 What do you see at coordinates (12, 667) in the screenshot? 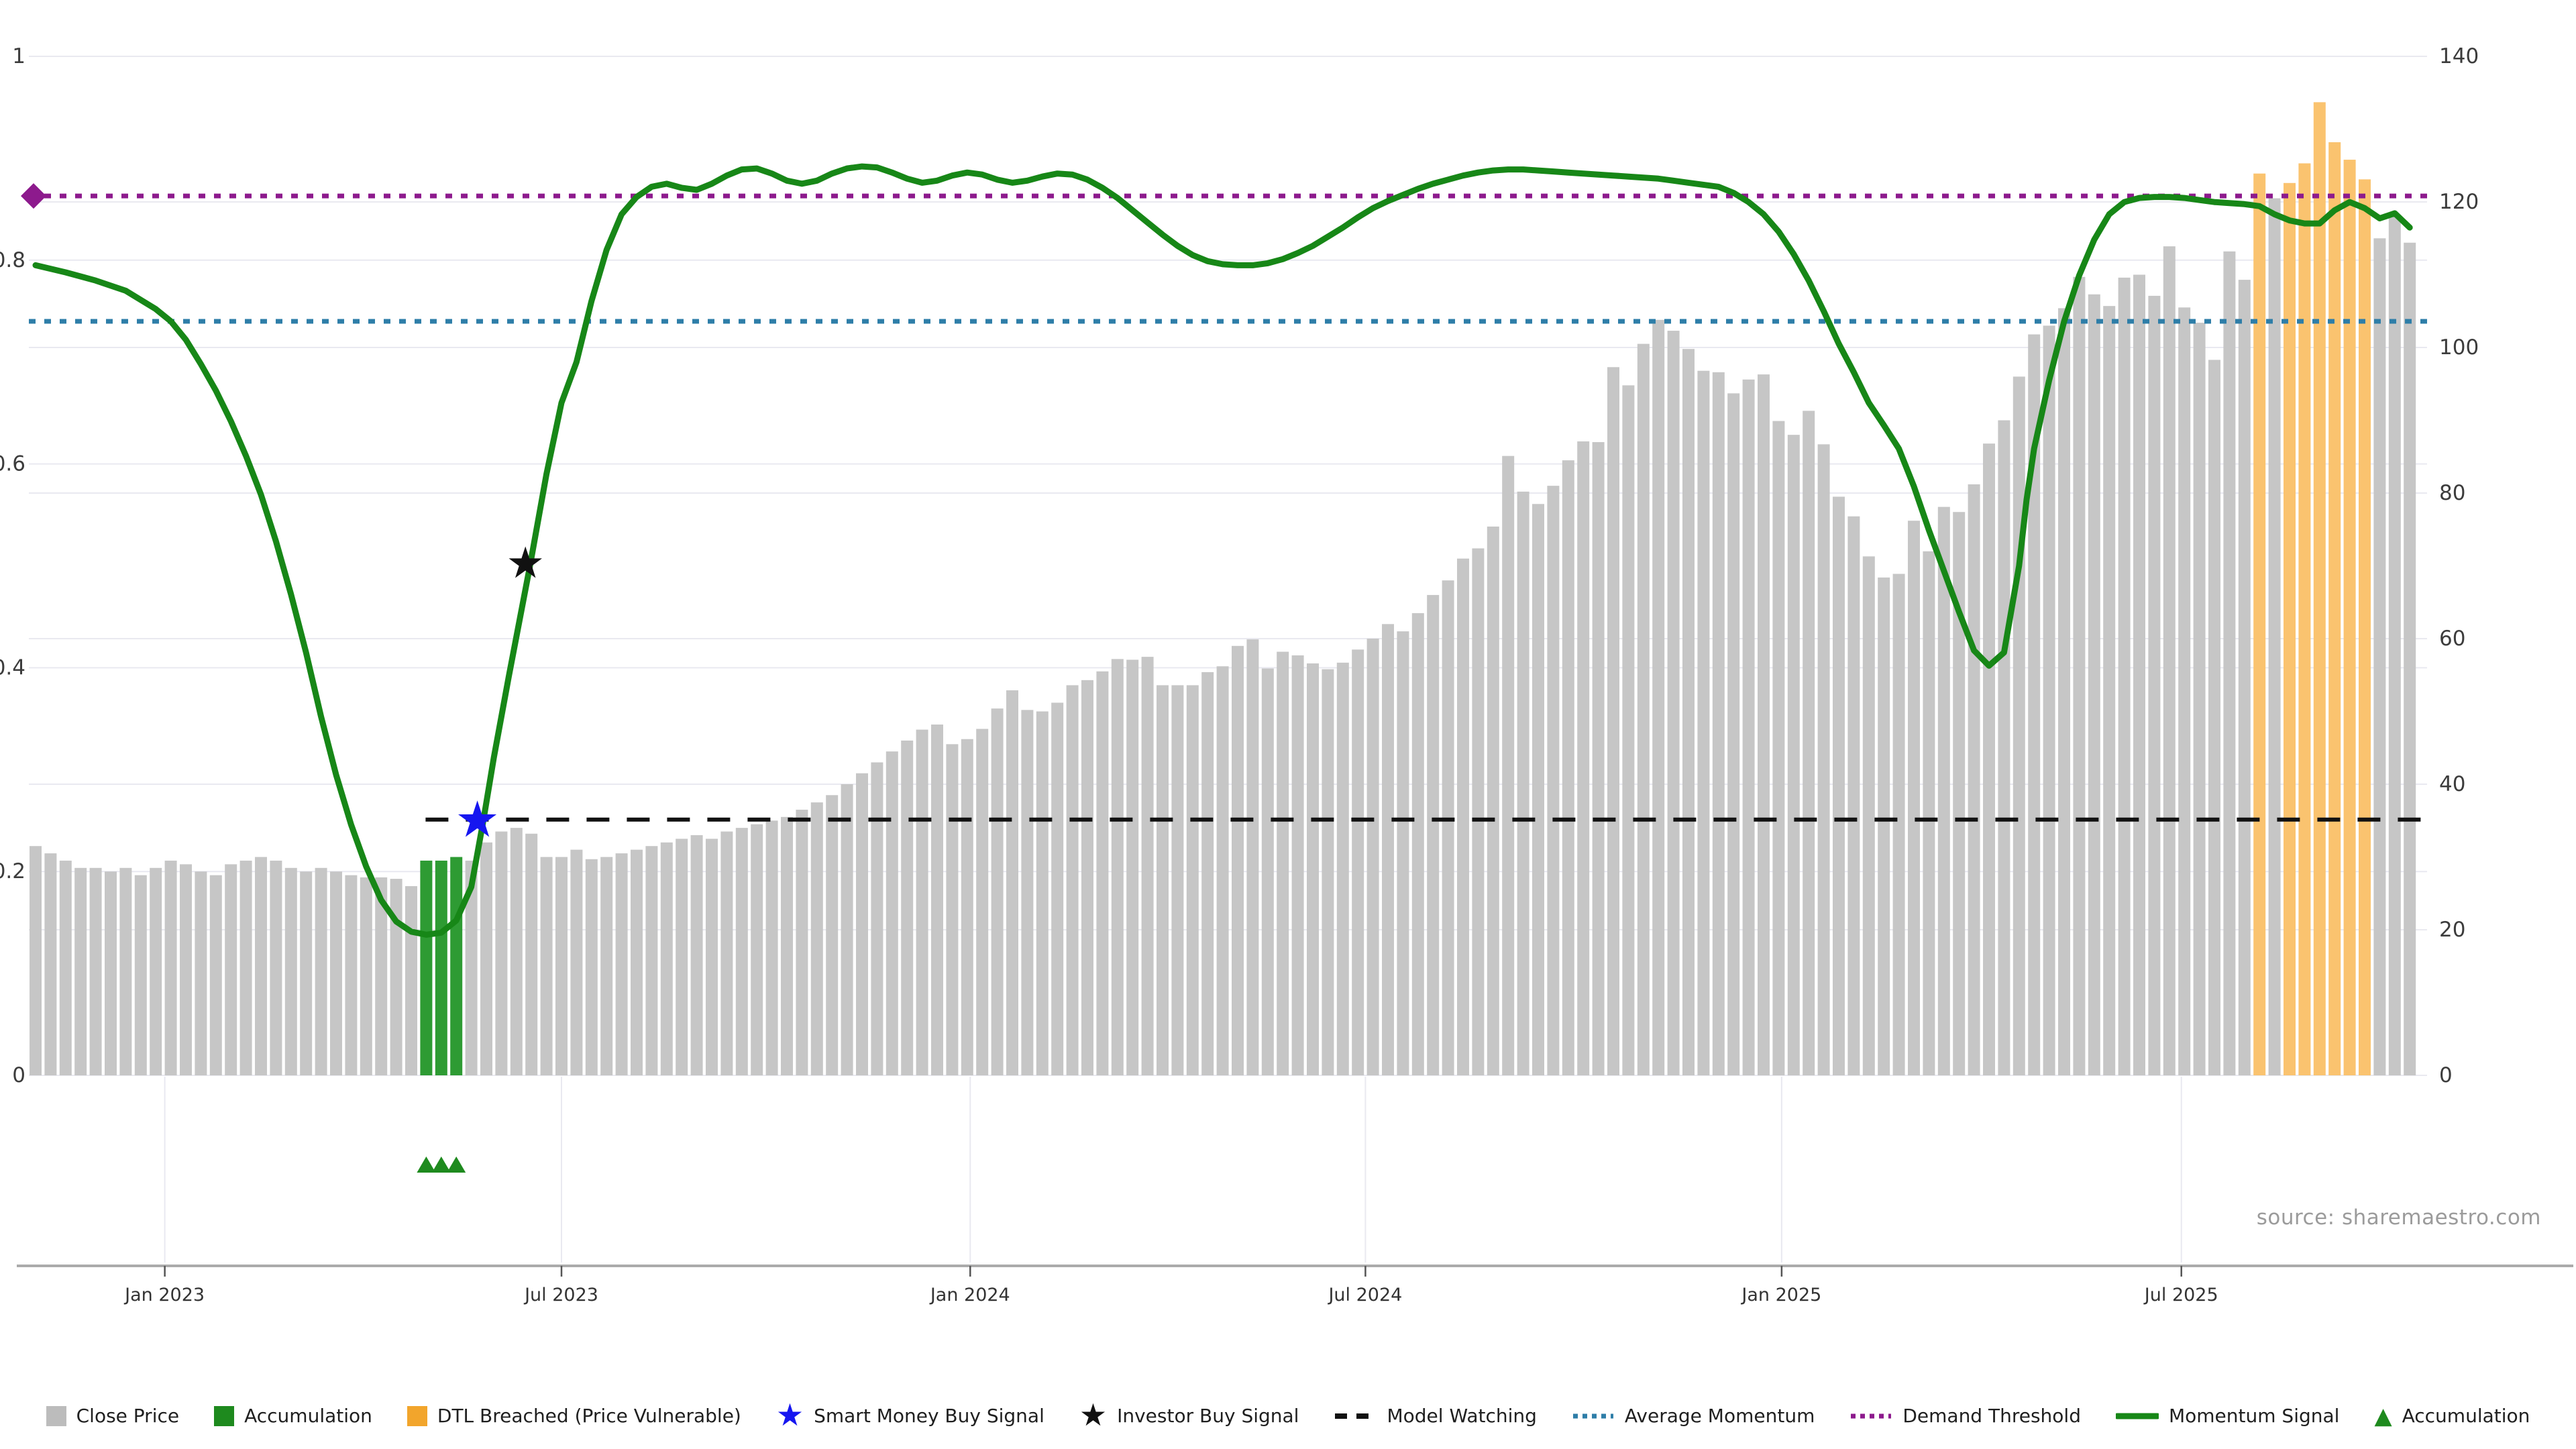
I see `left-axis-tick-label: 0.4` at bounding box center [12, 667].